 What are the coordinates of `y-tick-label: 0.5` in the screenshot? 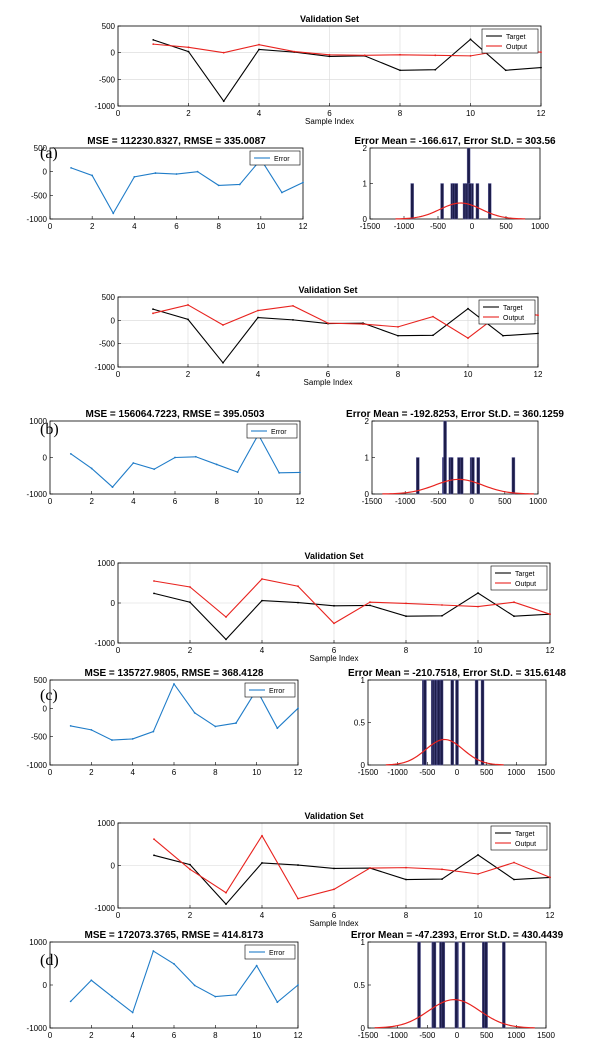 It's located at (360, 985).